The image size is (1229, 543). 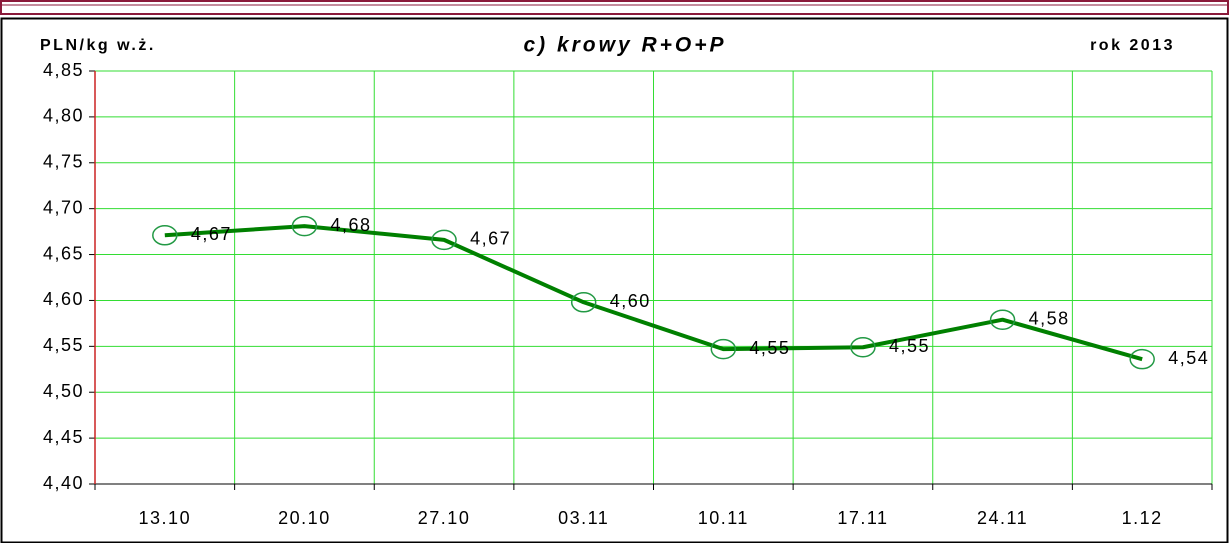 What do you see at coordinates (630, 301) in the screenshot?
I see `value-label: 4,60` at bounding box center [630, 301].